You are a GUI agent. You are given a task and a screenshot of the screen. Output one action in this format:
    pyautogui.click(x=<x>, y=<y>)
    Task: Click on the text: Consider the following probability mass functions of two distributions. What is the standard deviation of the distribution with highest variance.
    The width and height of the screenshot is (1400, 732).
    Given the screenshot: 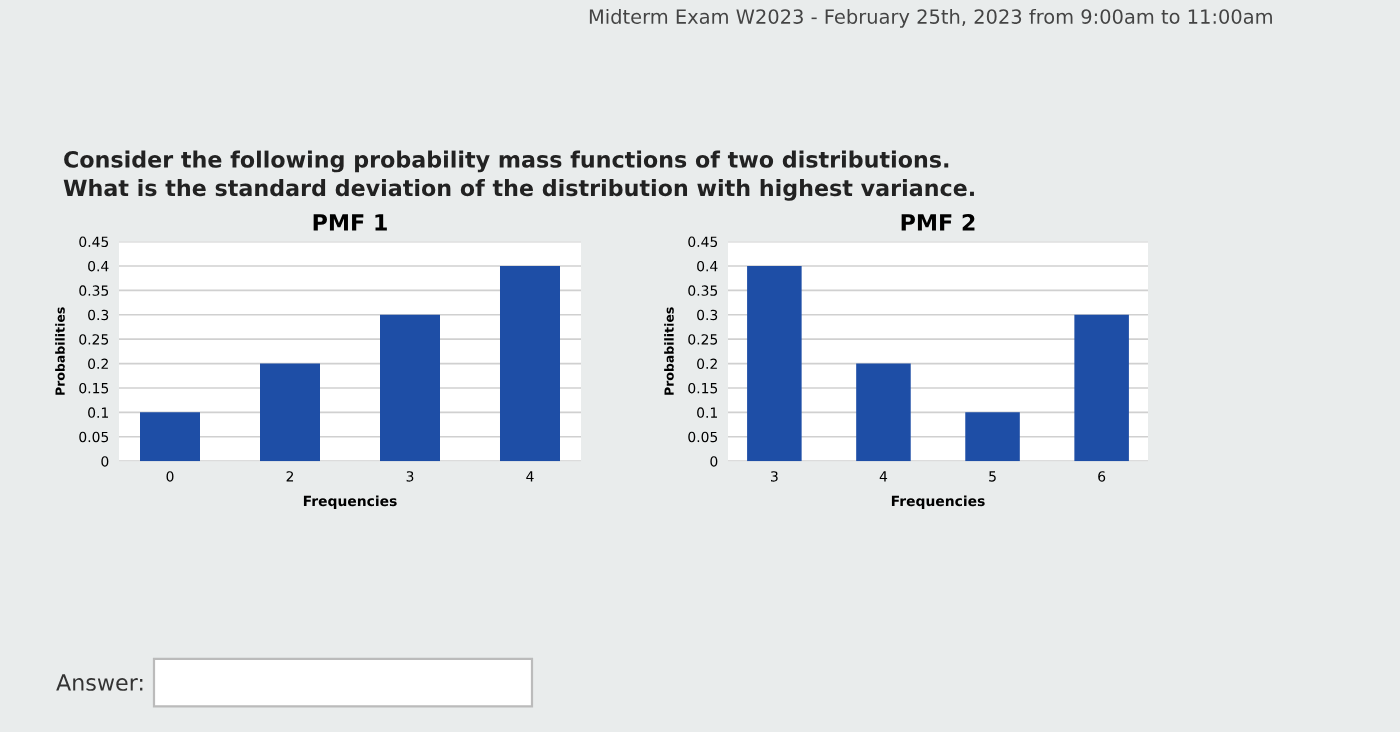 What is the action you would take?
    pyautogui.click(x=518, y=175)
    